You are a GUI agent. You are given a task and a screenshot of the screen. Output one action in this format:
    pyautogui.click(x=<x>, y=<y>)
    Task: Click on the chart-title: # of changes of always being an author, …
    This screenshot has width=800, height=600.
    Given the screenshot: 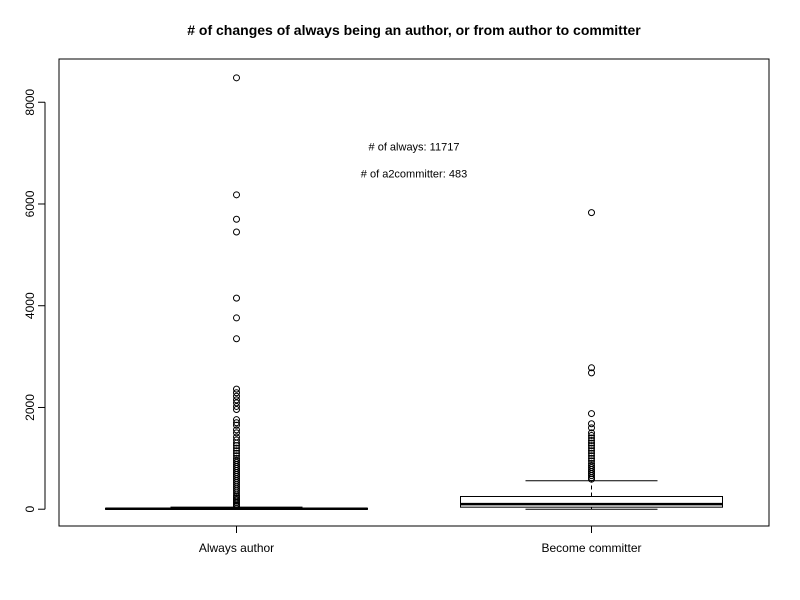 What is the action you would take?
    pyautogui.click(x=414, y=30)
    